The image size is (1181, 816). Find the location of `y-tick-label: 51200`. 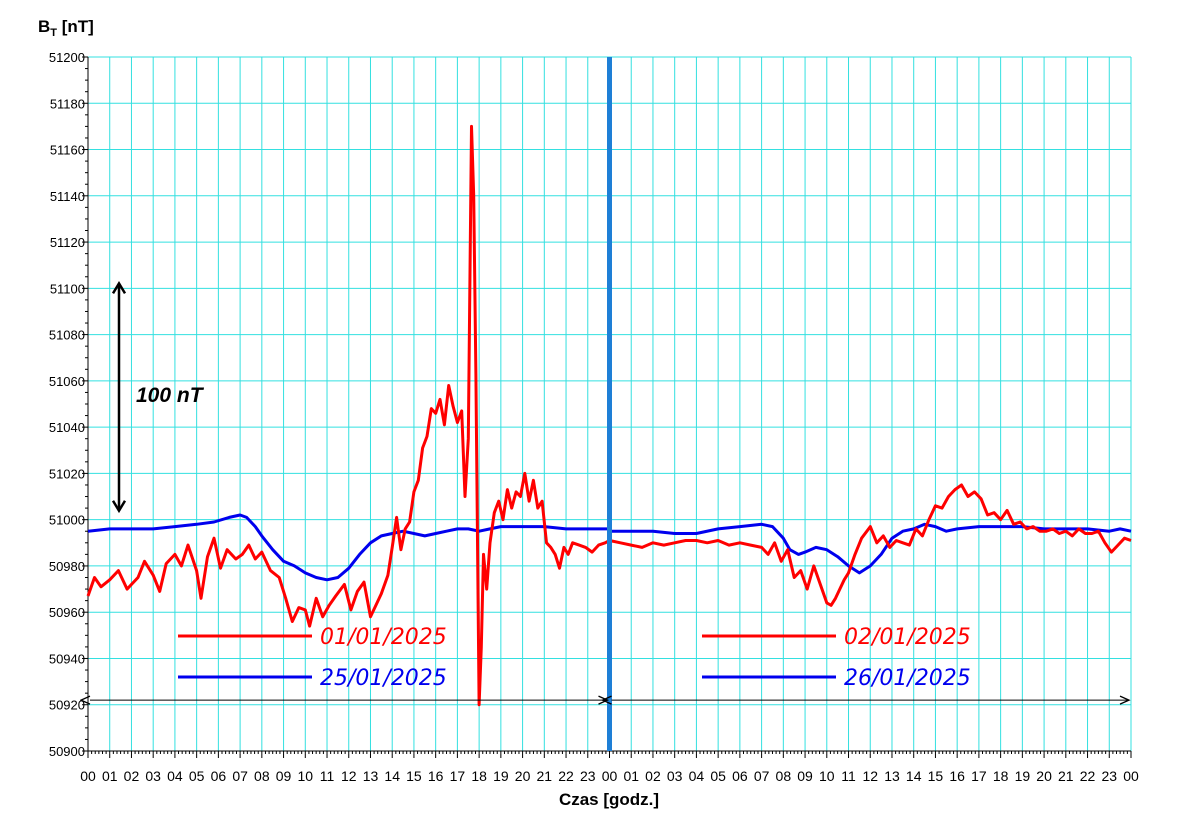

y-tick-label: 51200 is located at coordinates (67, 57).